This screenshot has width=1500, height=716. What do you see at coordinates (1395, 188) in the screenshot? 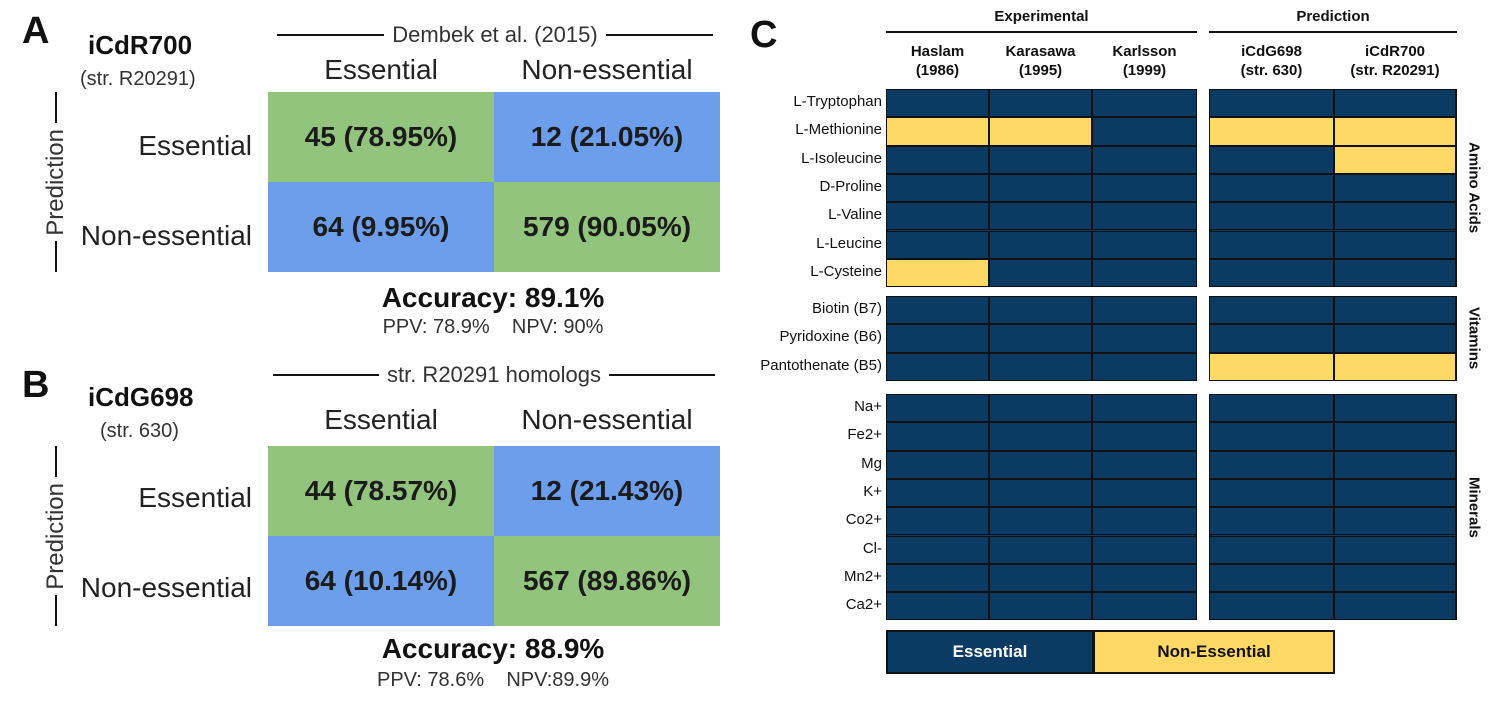
I see `heatmap-cell-d-proline-icdr700` at bounding box center [1395, 188].